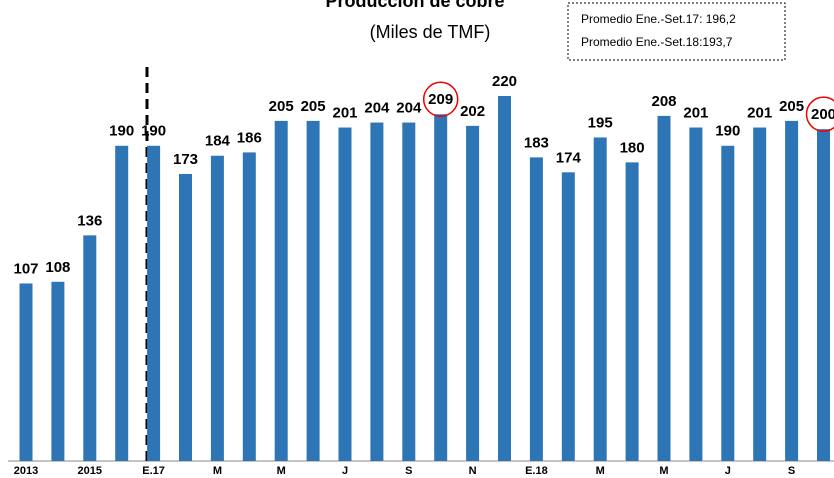 This screenshot has width=834, height=478. What do you see at coordinates (676, 31) in the screenshot?
I see `annotation-box` at bounding box center [676, 31].